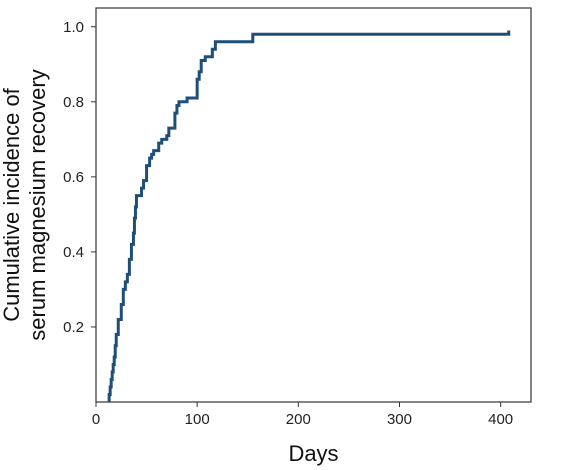 Image resolution: width=561 pixels, height=470 pixels. What do you see at coordinates (73, 327) in the screenshot?
I see `y-tick-label: 0.2` at bounding box center [73, 327].